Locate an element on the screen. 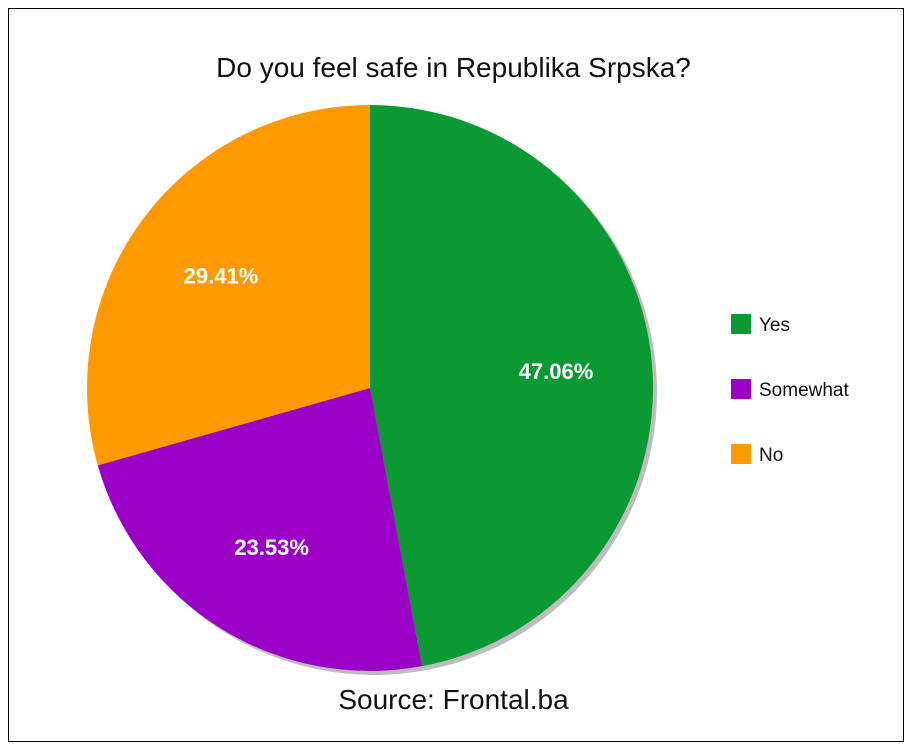 This screenshot has height=745, width=907. legend-label-yes: Yes is located at coordinates (774, 325).